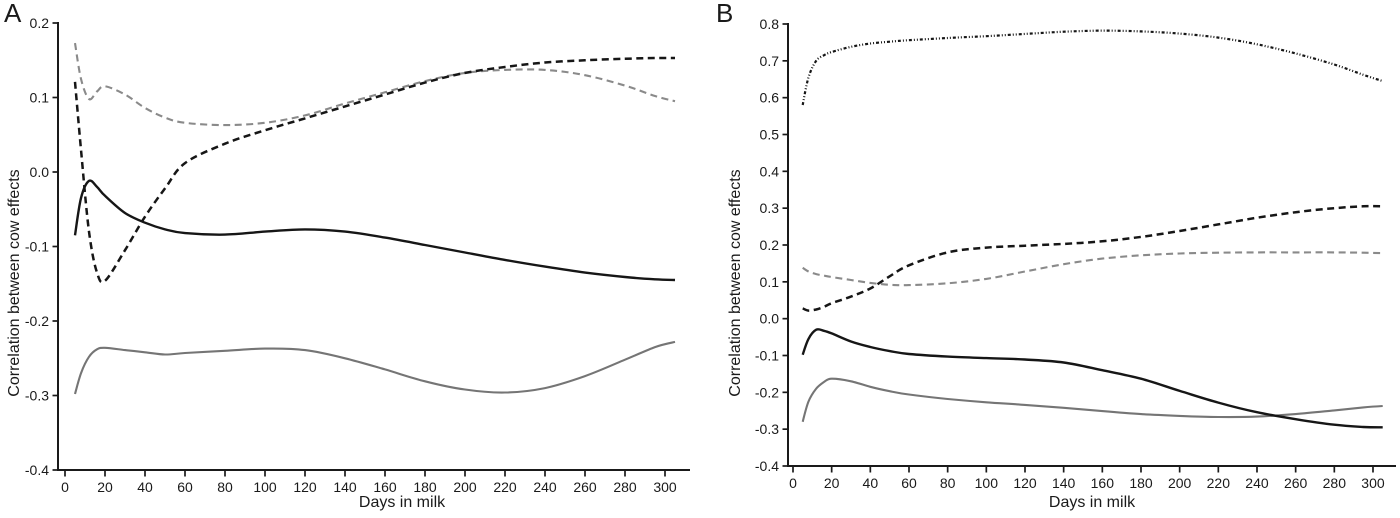 The height and width of the screenshot is (518, 1400). Describe the element at coordinates (770, 98) in the screenshot. I see `y-tick-label: 0.6` at that location.